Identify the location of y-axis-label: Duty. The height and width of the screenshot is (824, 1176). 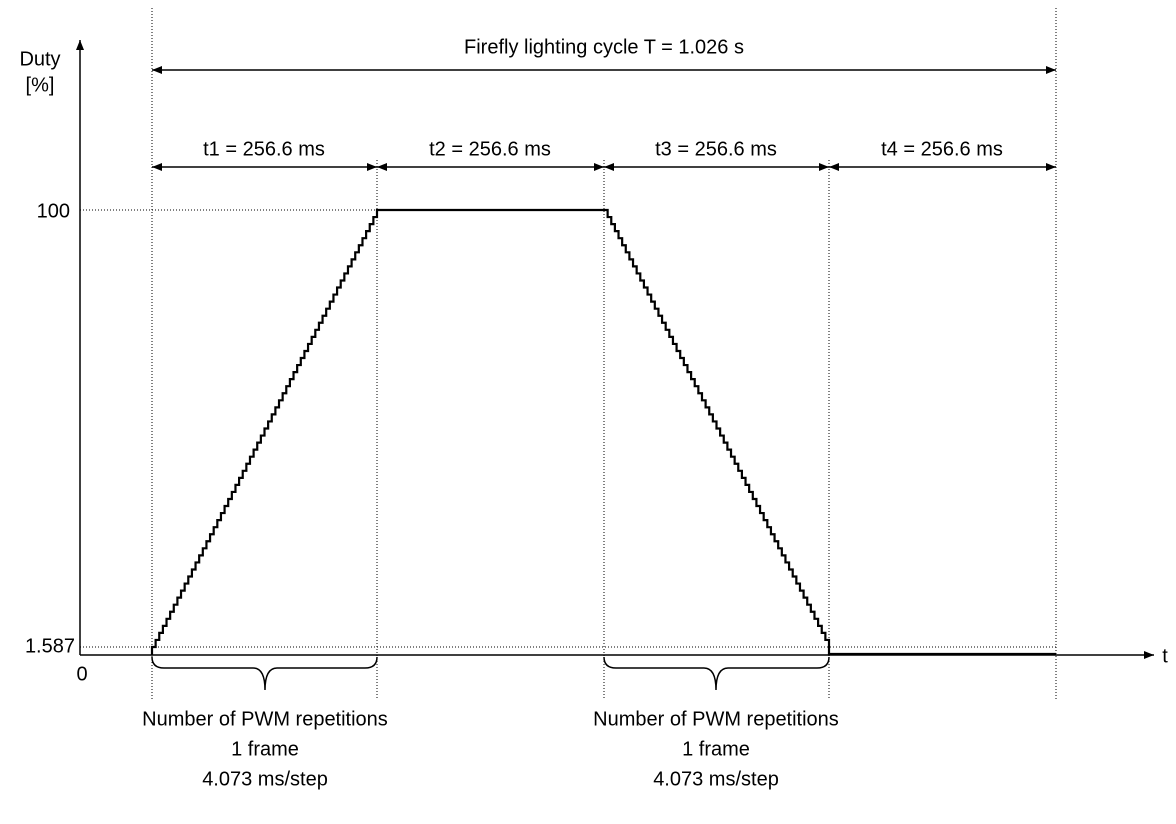
(39, 59).